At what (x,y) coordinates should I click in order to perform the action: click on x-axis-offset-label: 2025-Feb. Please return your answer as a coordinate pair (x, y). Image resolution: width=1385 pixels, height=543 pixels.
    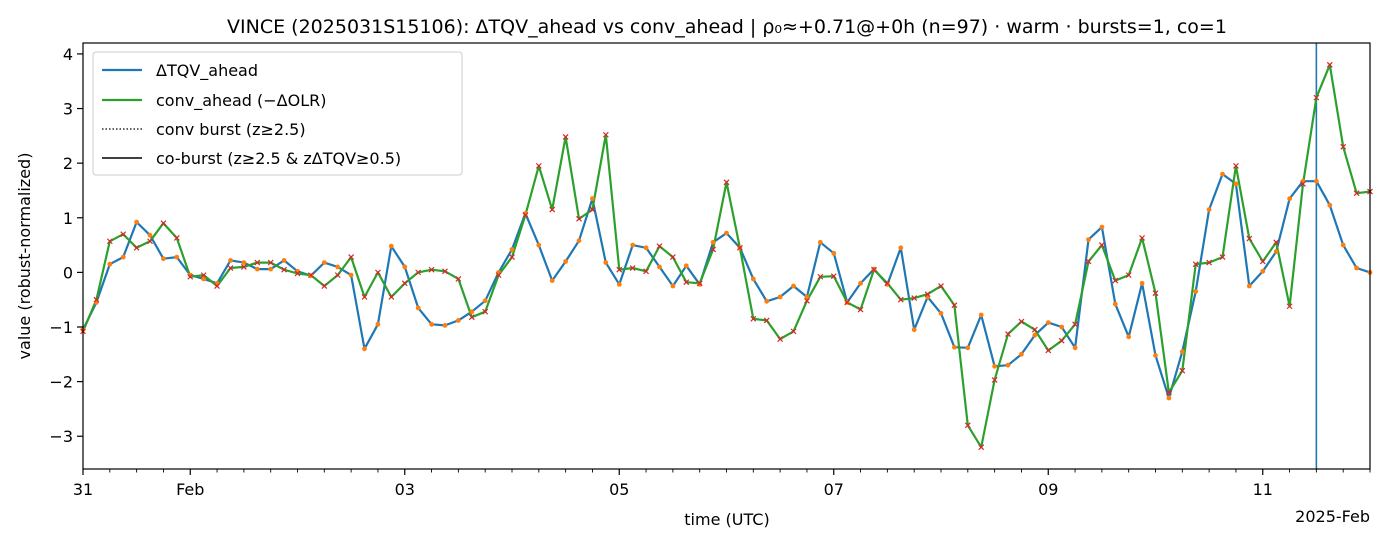
    Looking at the image, I should click on (1332, 516).